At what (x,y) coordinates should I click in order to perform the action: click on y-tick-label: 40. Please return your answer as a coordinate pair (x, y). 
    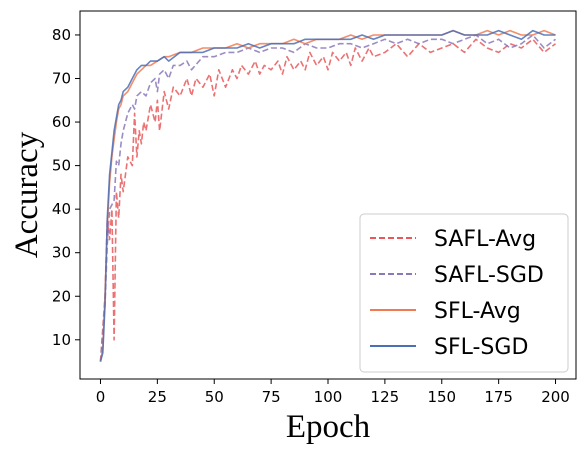
    Looking at the image, I should click on (61, 209).